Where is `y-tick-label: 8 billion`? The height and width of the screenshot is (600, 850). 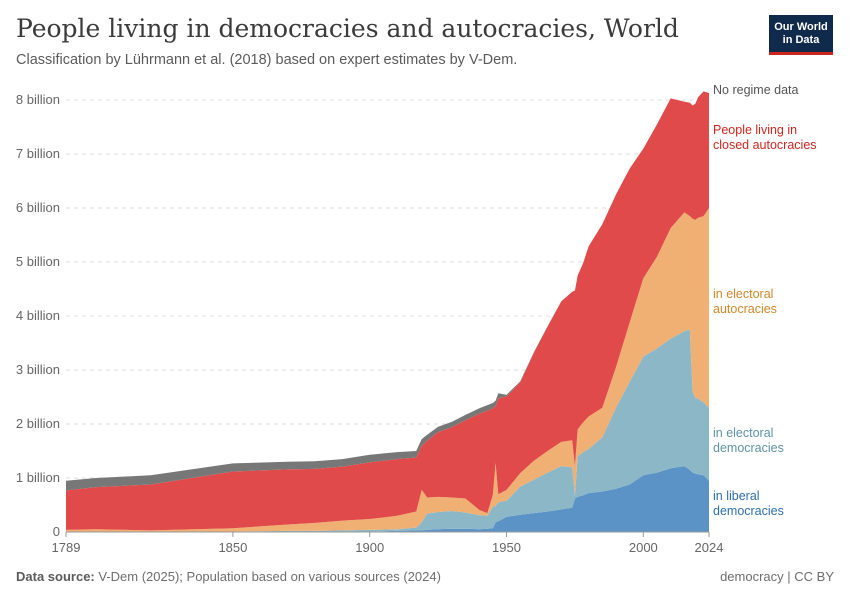
y-tick-label: 8 billion is located at coordinates (38, 99).